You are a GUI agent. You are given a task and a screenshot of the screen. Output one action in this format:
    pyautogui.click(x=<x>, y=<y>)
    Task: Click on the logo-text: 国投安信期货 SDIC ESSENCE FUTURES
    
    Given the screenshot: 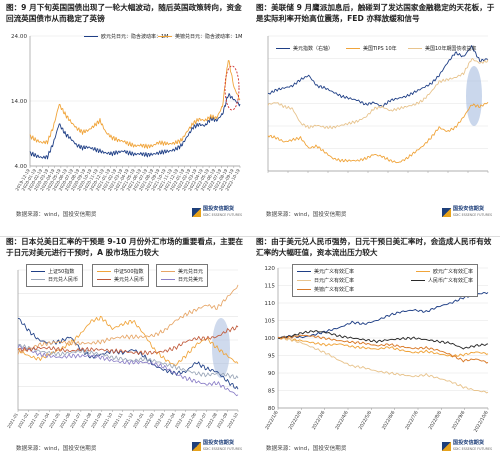 What is the action you would take?
    pyautogui.click(x=472, y=211)
    